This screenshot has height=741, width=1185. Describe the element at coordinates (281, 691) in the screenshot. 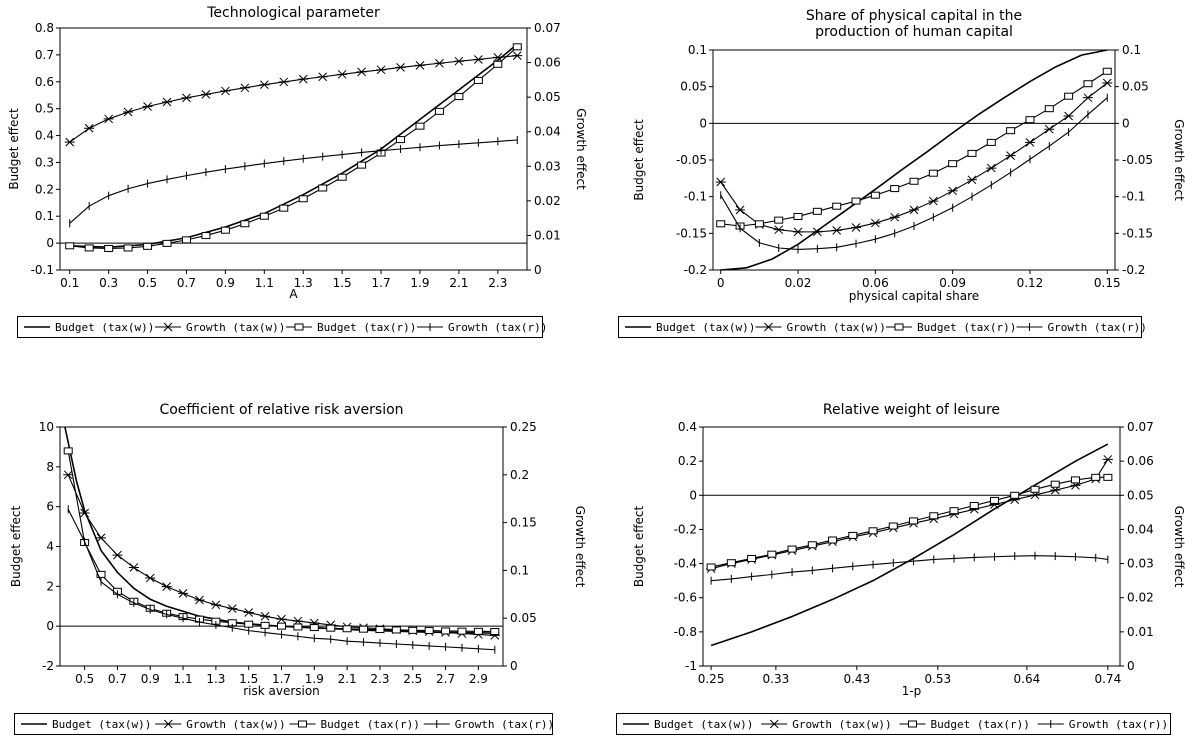

I see `x-axis-label: risk aversion` at that location.